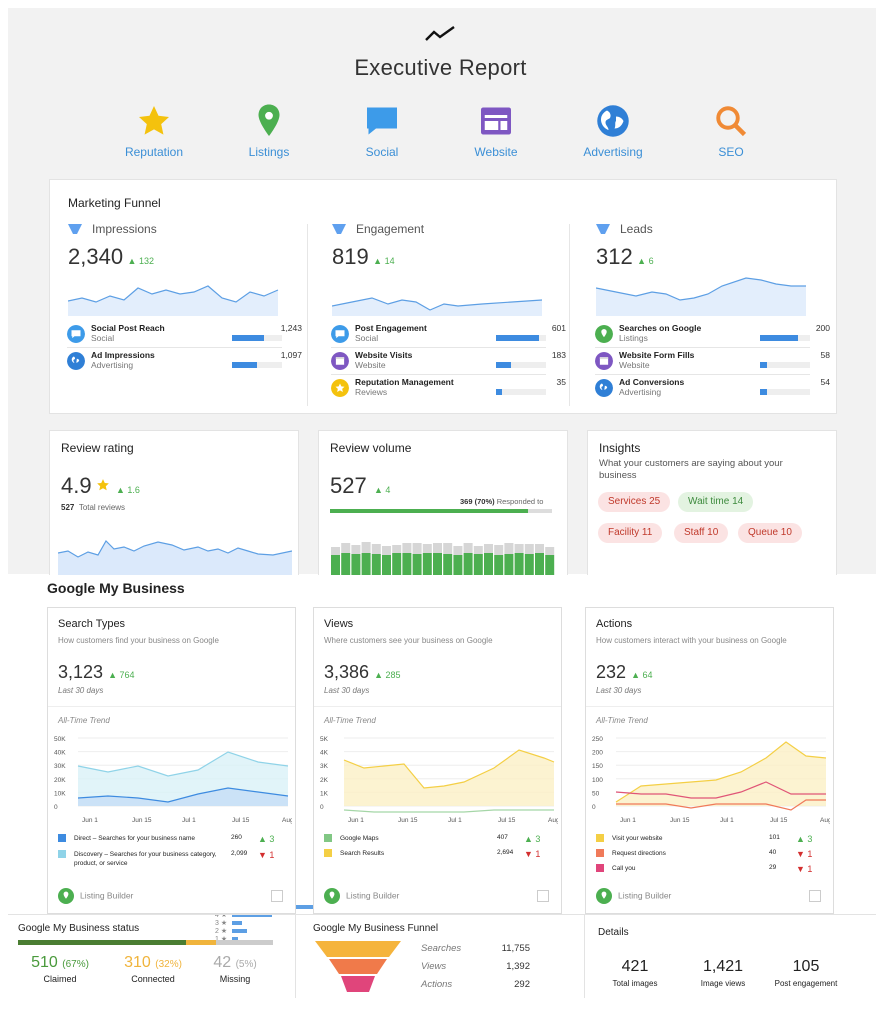  I want to click on nav-listings: Listings, so click(269, 131).